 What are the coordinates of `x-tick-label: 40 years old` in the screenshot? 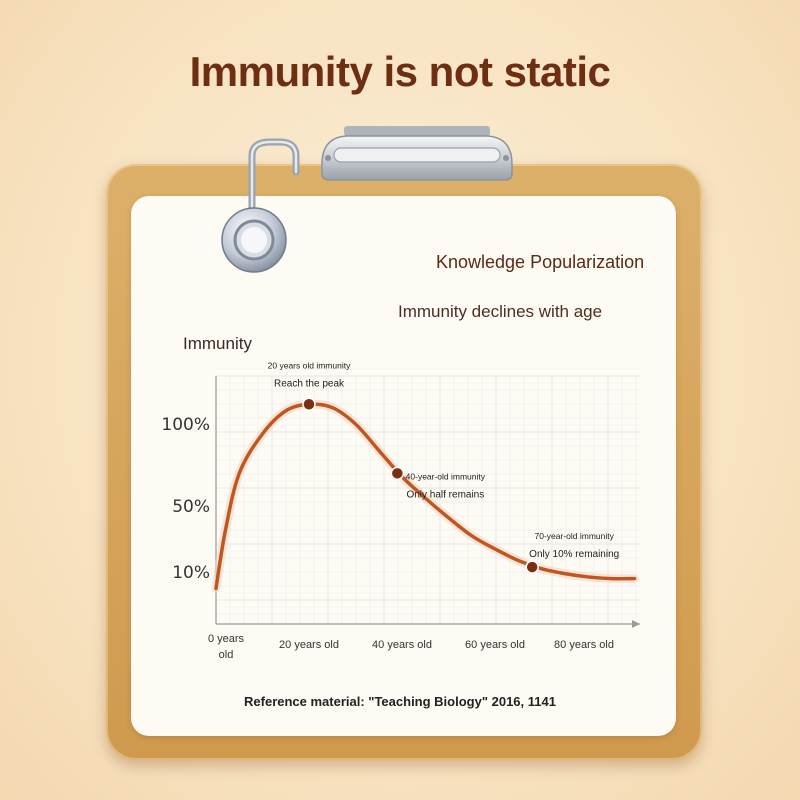 It's located at (402, 645).